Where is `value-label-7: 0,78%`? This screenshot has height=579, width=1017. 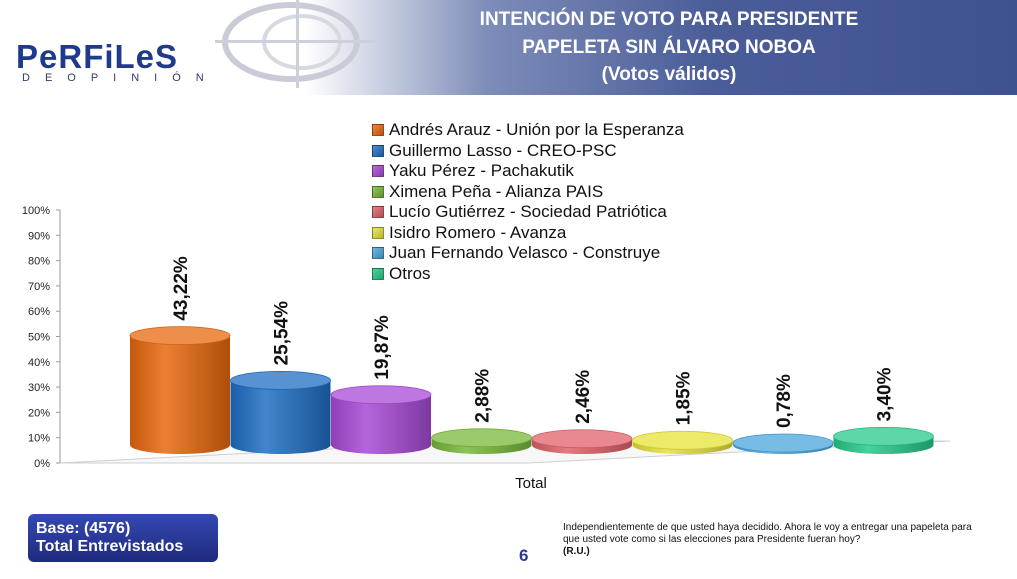
value-label-7: 0,78% is located at coordinates (784, 401).